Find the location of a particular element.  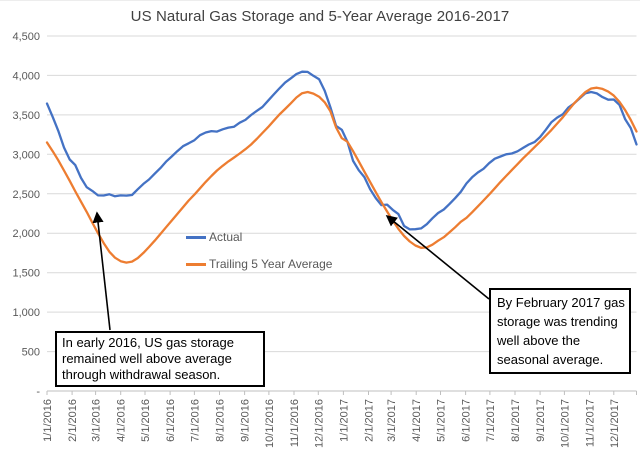

svg-text: 12/1/2017 is located at coordinates (615, 423).